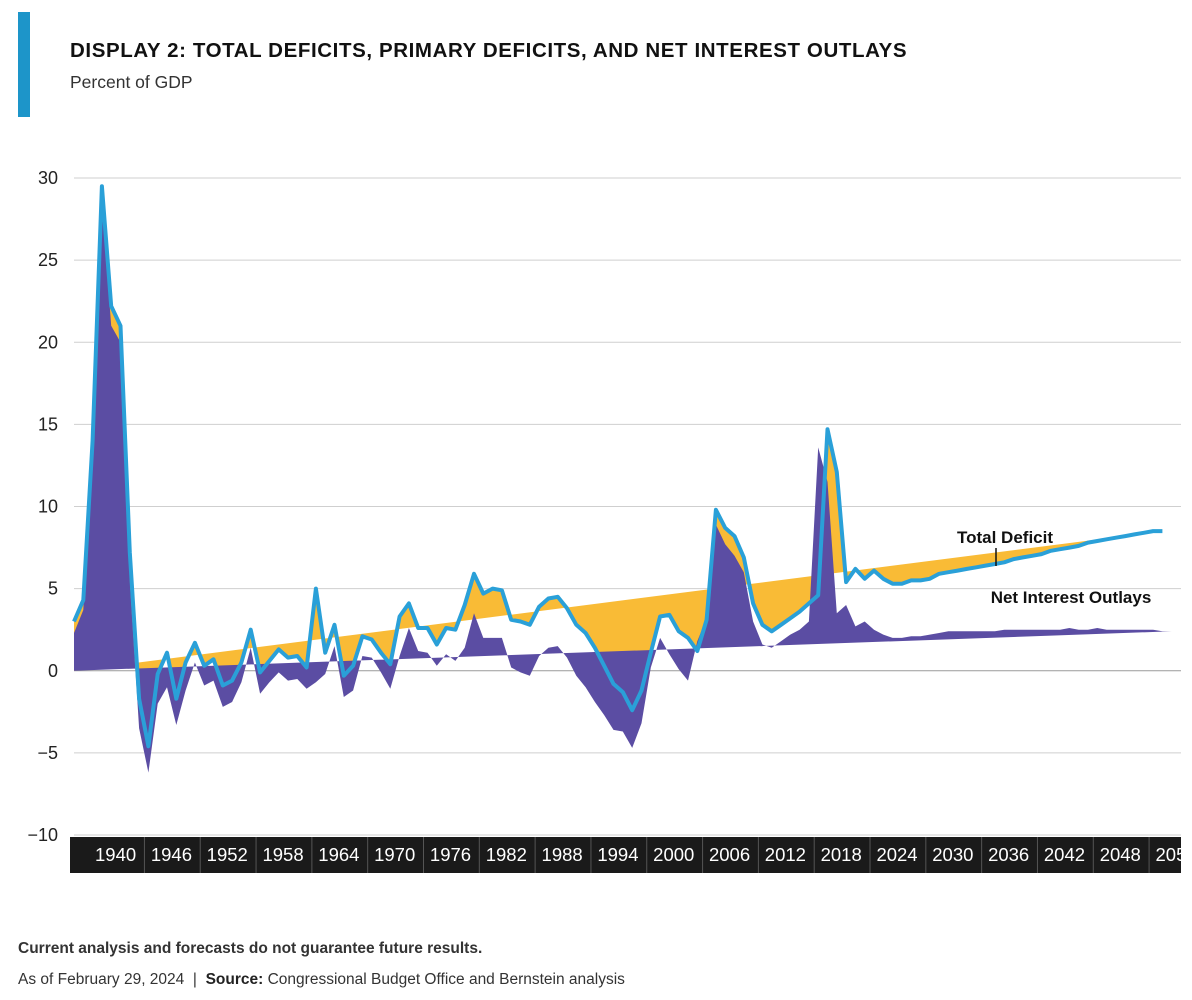 Image resolution: width=1192 pixels, height=1000 pixels. What do you see at coordinates (131, 82) in the screenshot?
I see `chart-subtitle: Percent of GDP` at bounding box center [131, 82].